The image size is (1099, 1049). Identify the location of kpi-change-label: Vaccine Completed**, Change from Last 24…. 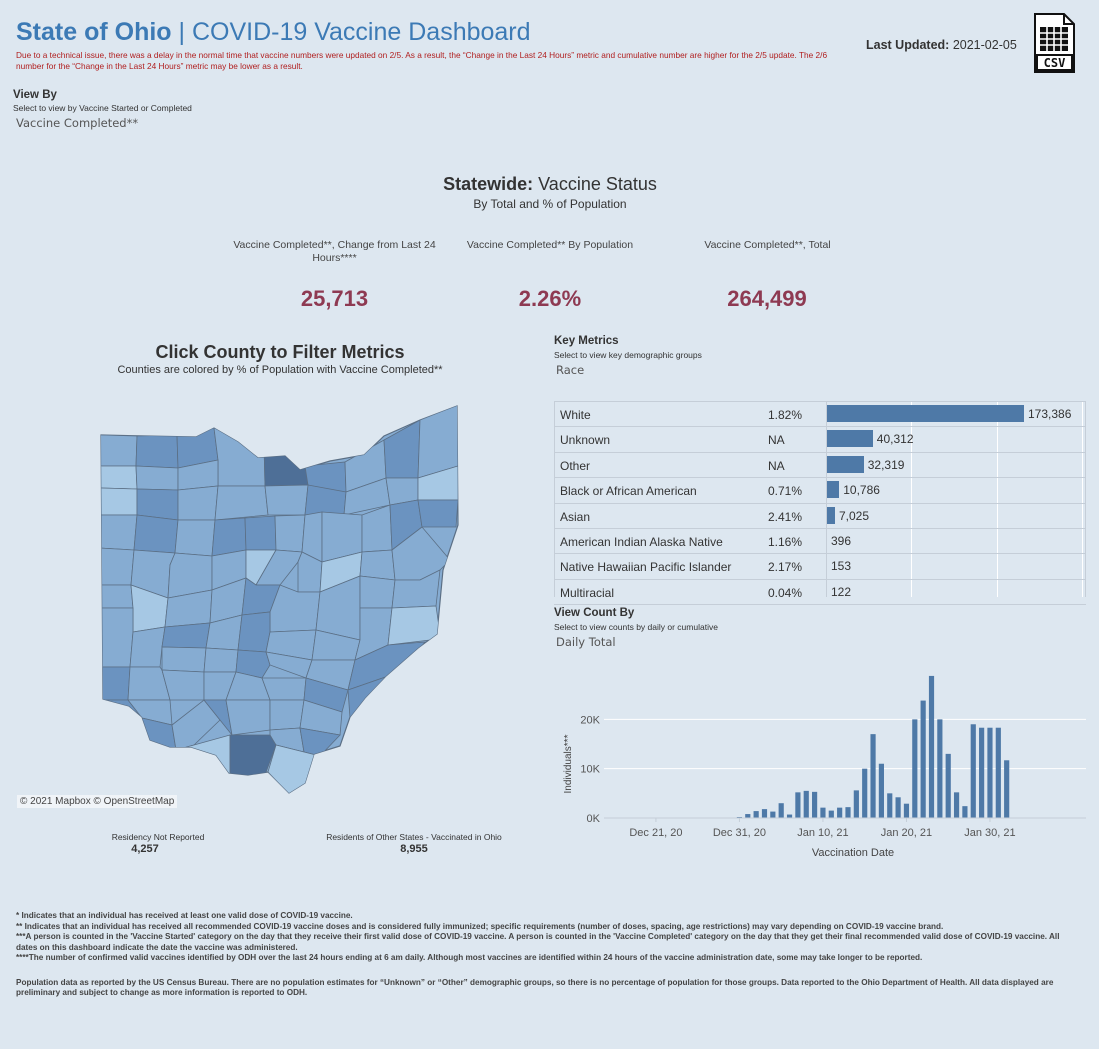
(334, 251).